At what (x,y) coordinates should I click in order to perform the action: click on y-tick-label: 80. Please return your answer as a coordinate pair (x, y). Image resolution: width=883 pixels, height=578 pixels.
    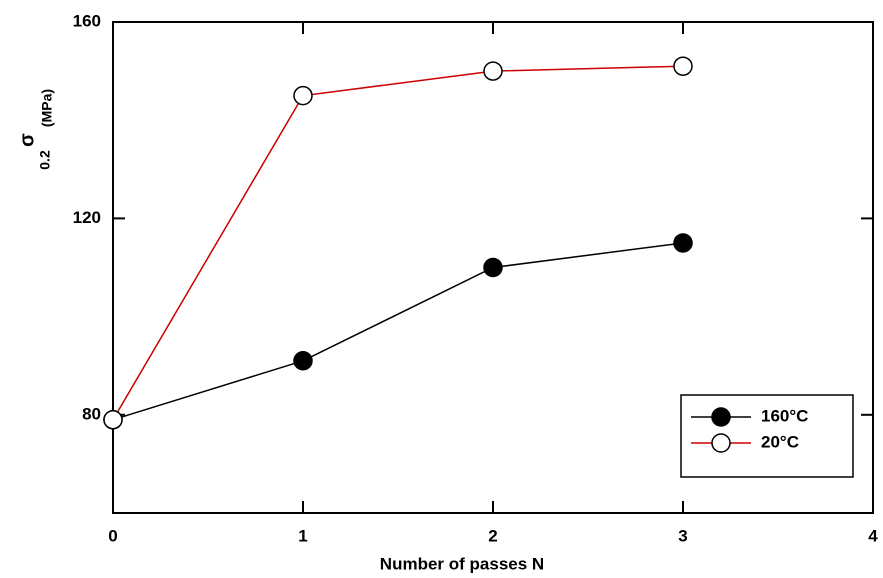
    Looking at the image, I should click on (91, 413).